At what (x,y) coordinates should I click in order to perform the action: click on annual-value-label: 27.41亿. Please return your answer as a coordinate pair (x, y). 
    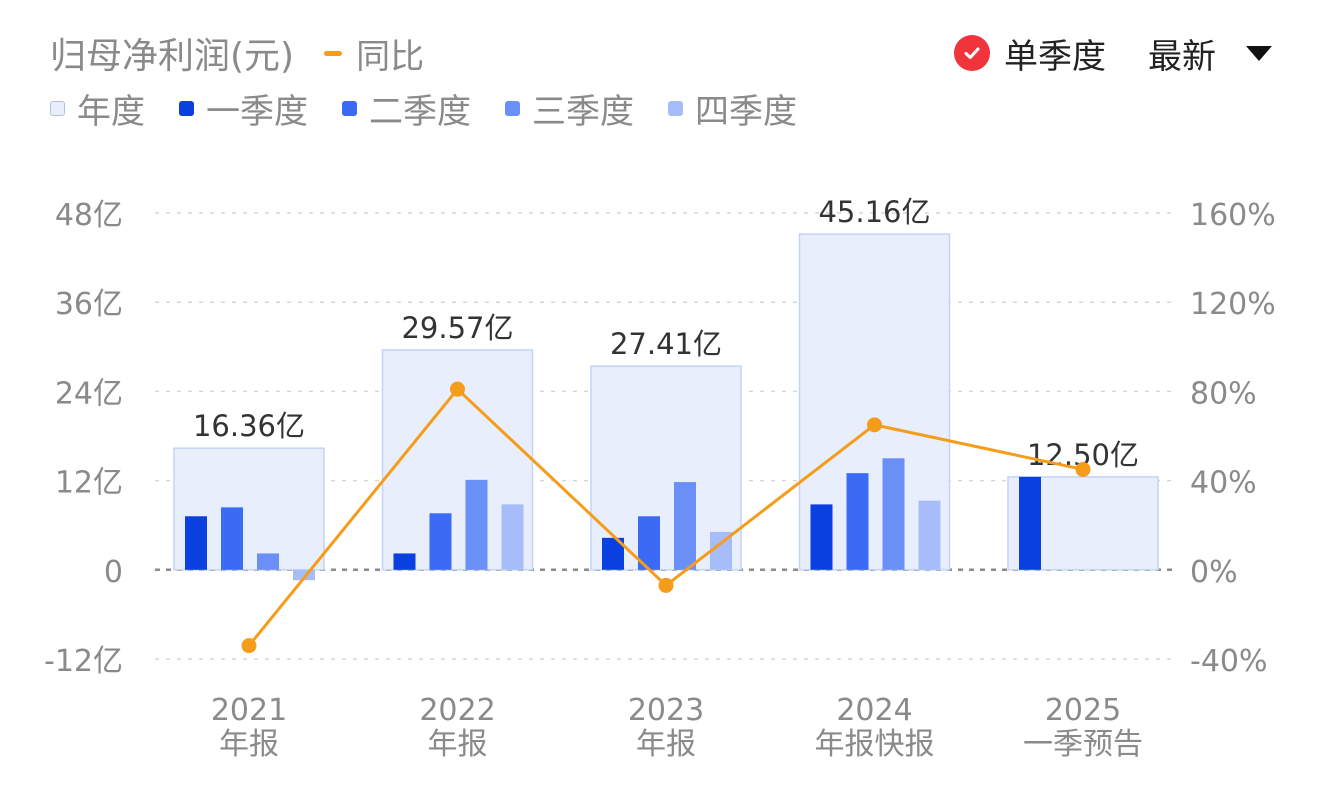
    Looking at the image, I should click on (666, 344).